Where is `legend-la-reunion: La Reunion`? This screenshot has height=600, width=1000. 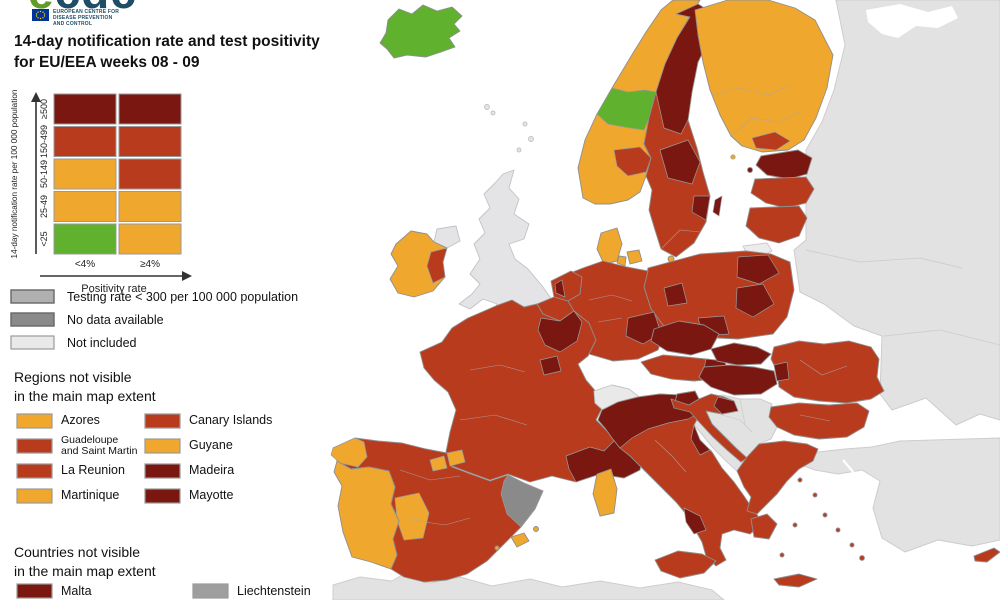
legend-la-reunion: La Reunion is located at coordinates (80, 470).